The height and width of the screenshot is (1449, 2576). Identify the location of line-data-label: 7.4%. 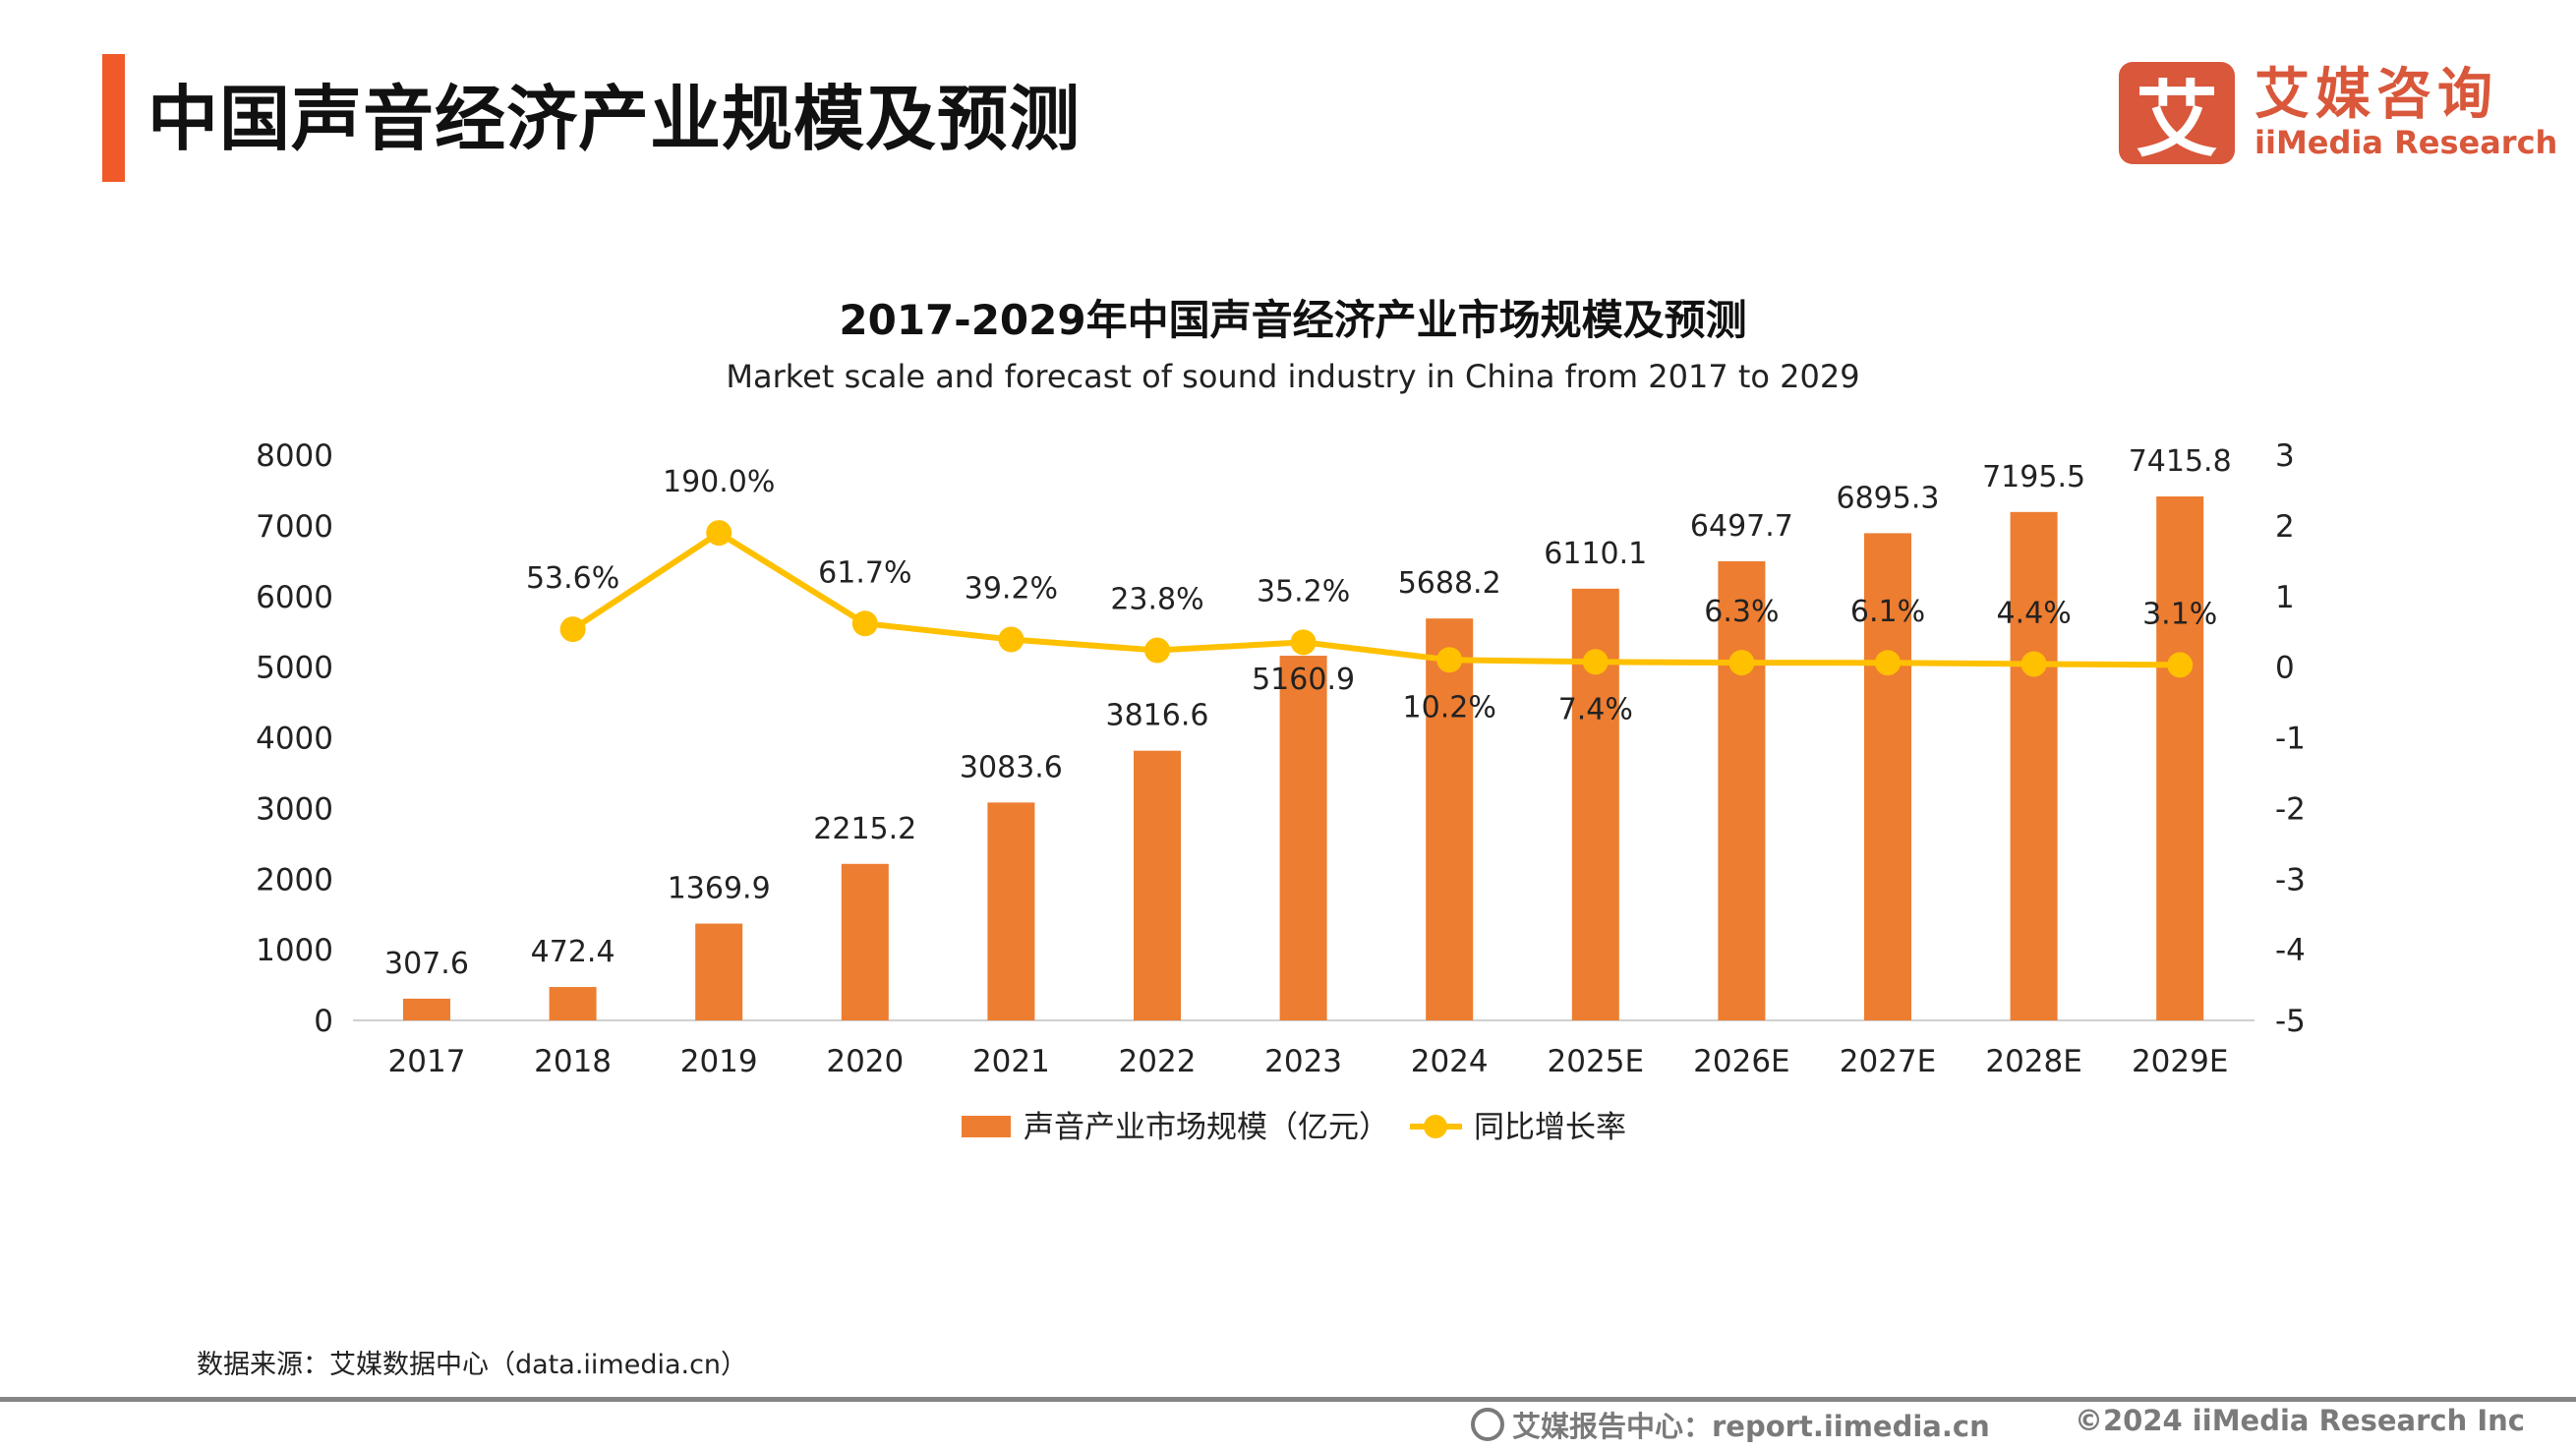
(1595, 709).